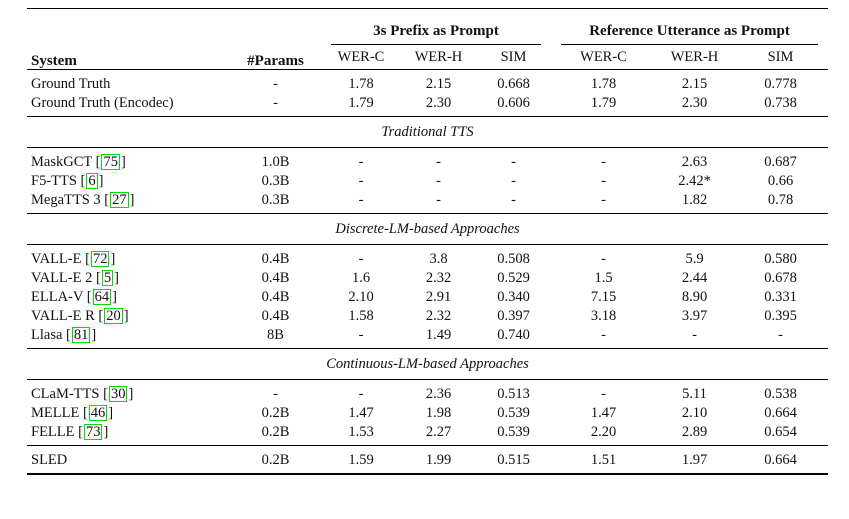  Describe the element at coordinates (427, 160) in the screenshot. I see `table-row: MaskGCT [75] 1.0B - - - - 2.63 0.687` at that location.